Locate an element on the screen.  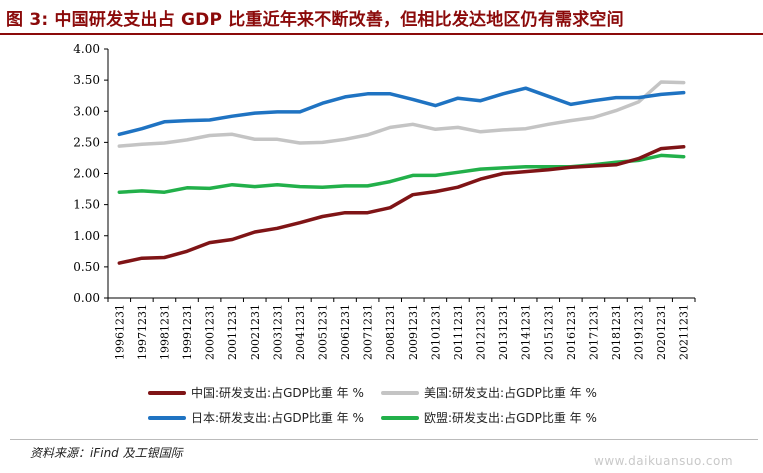
x-tick-label: 20191231 is located at coordinates (639, 332).